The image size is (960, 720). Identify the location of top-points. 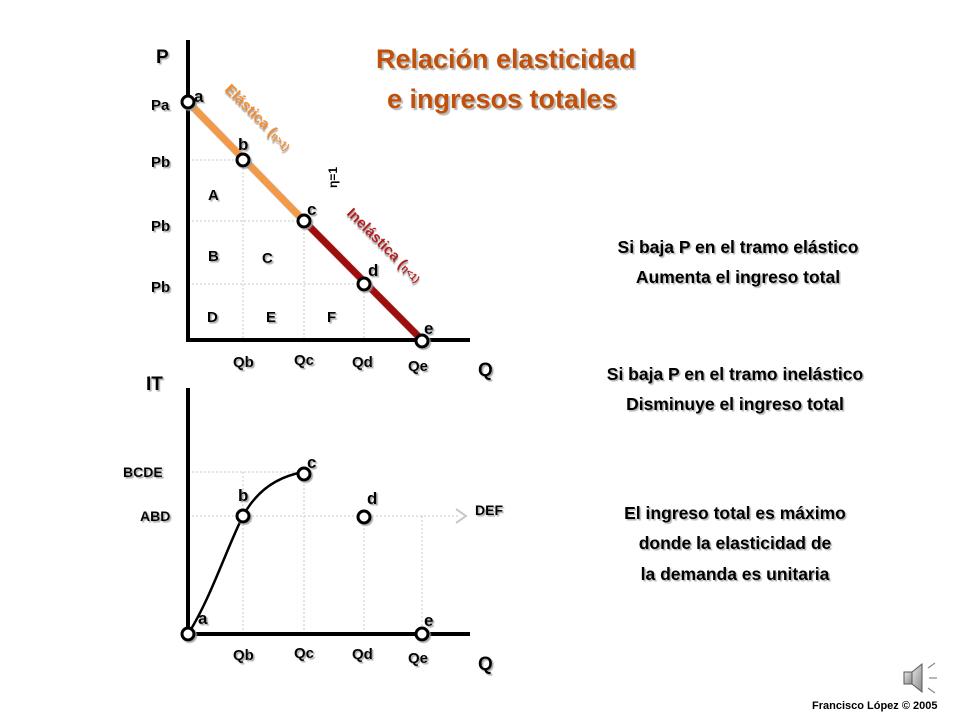
(305, 221).